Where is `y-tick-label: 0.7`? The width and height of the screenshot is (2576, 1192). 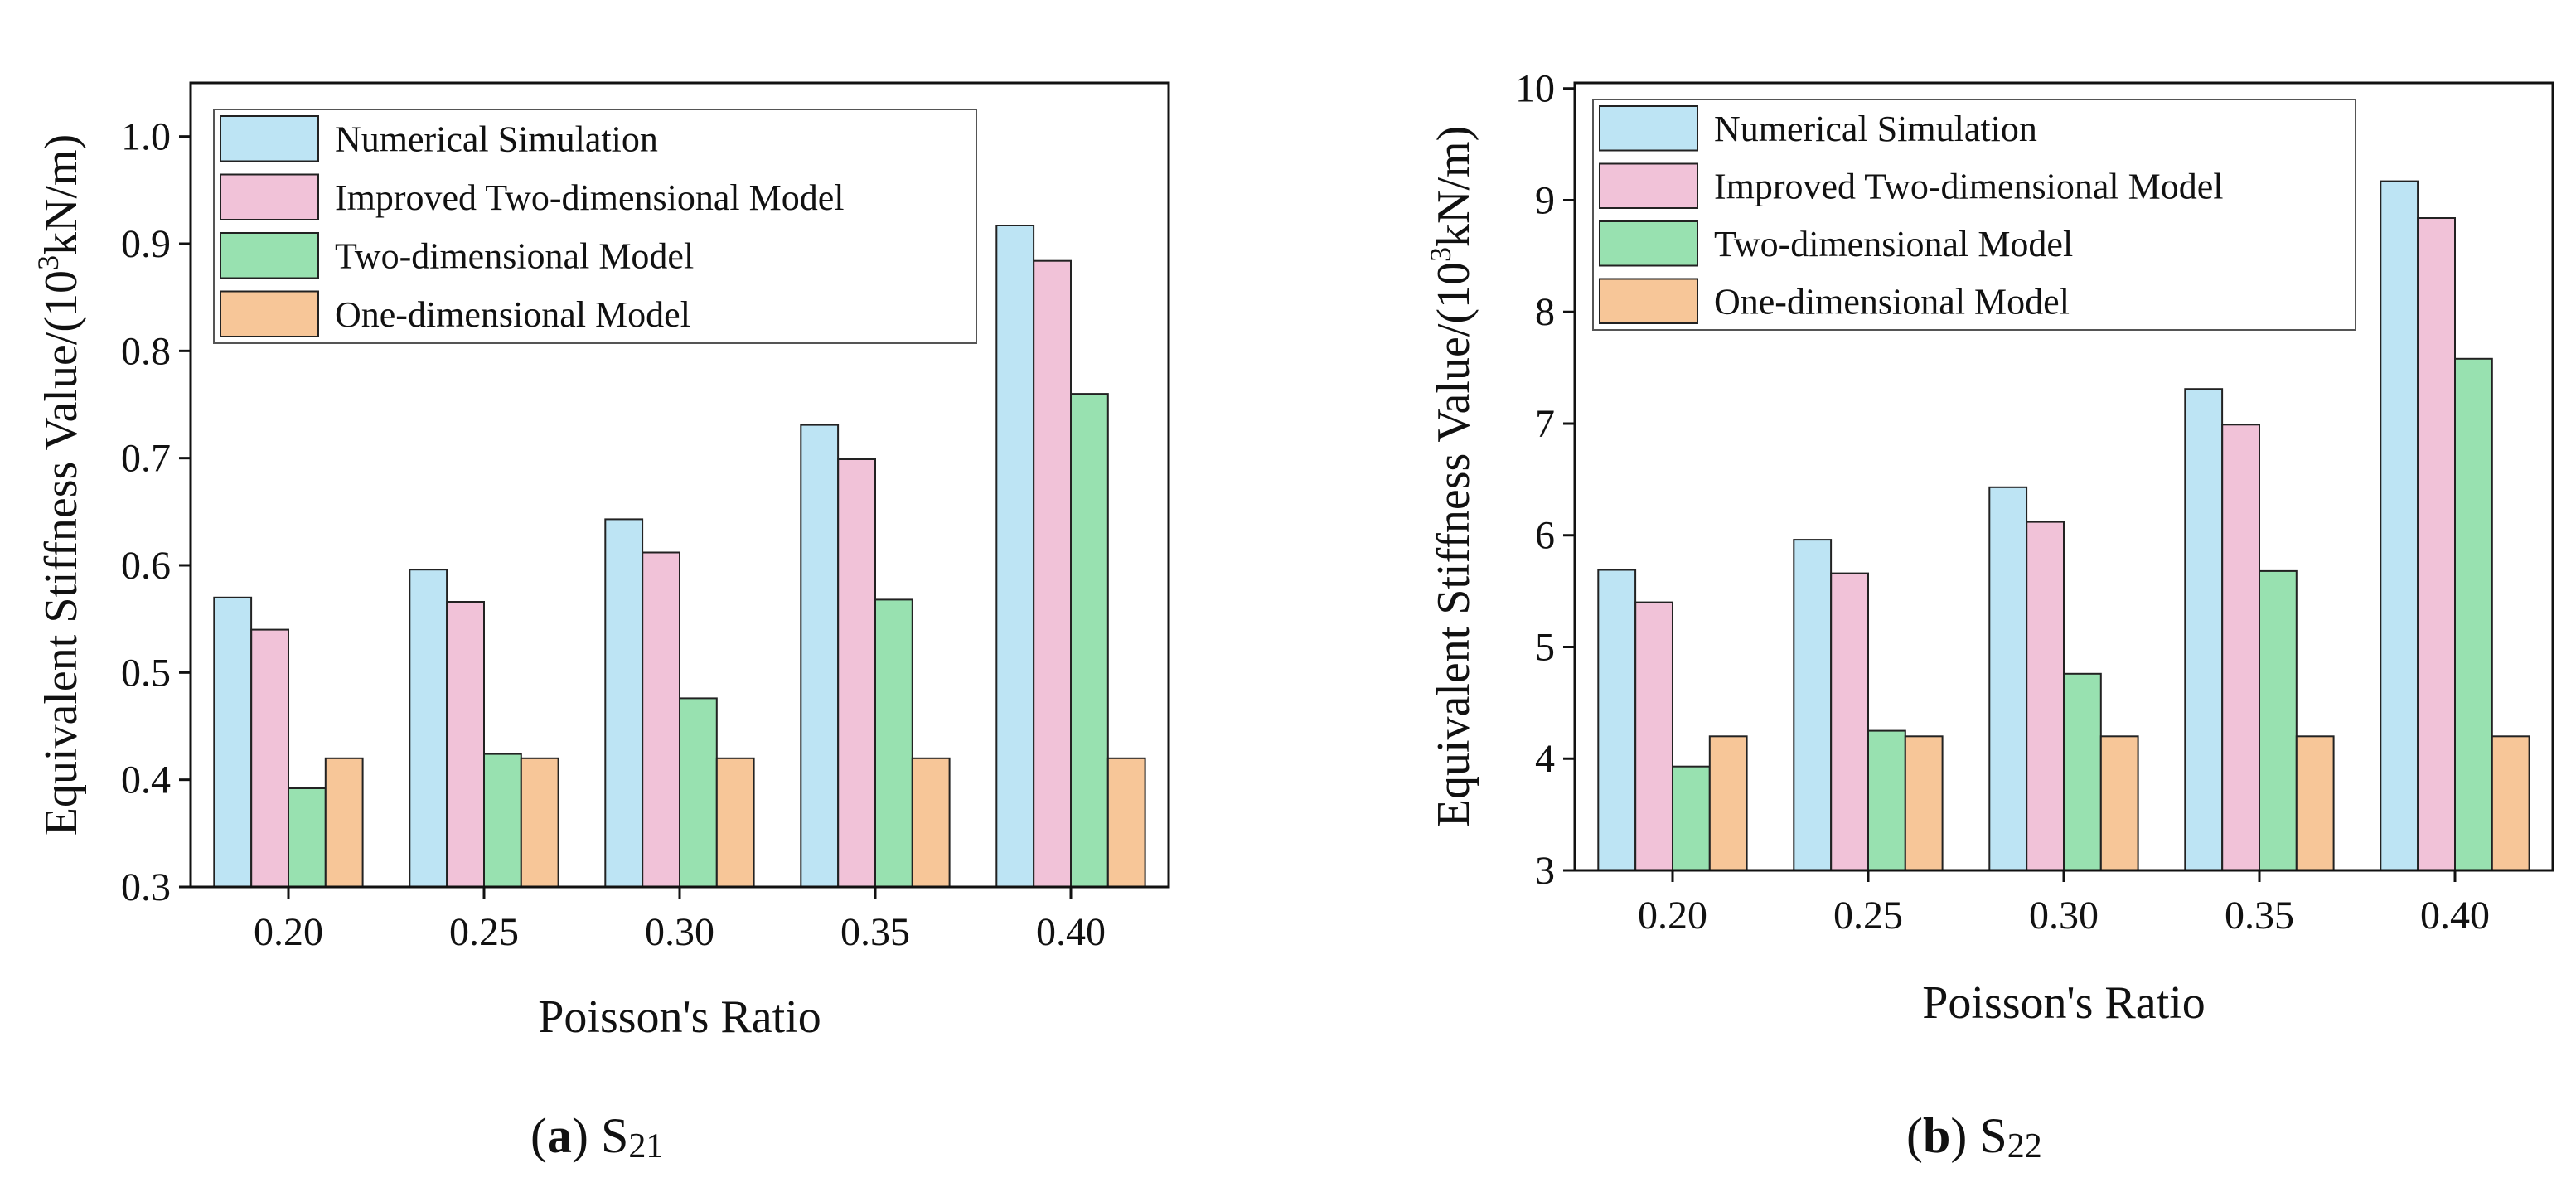 y-tick-label: 0.7 is located at coordinates (146, 459).